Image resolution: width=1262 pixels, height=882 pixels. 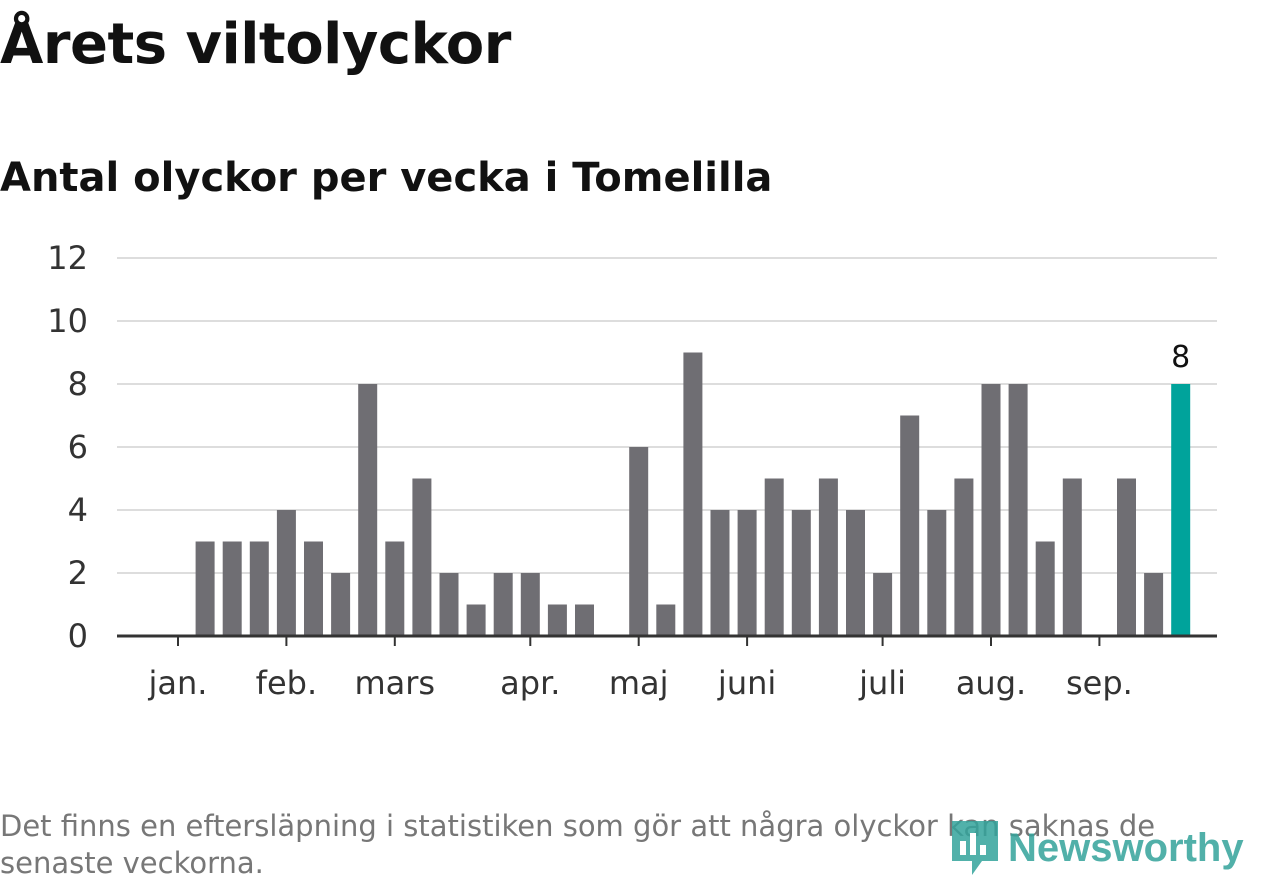 I want to click on x-tick-label: juli, so click(x=882, y=683).